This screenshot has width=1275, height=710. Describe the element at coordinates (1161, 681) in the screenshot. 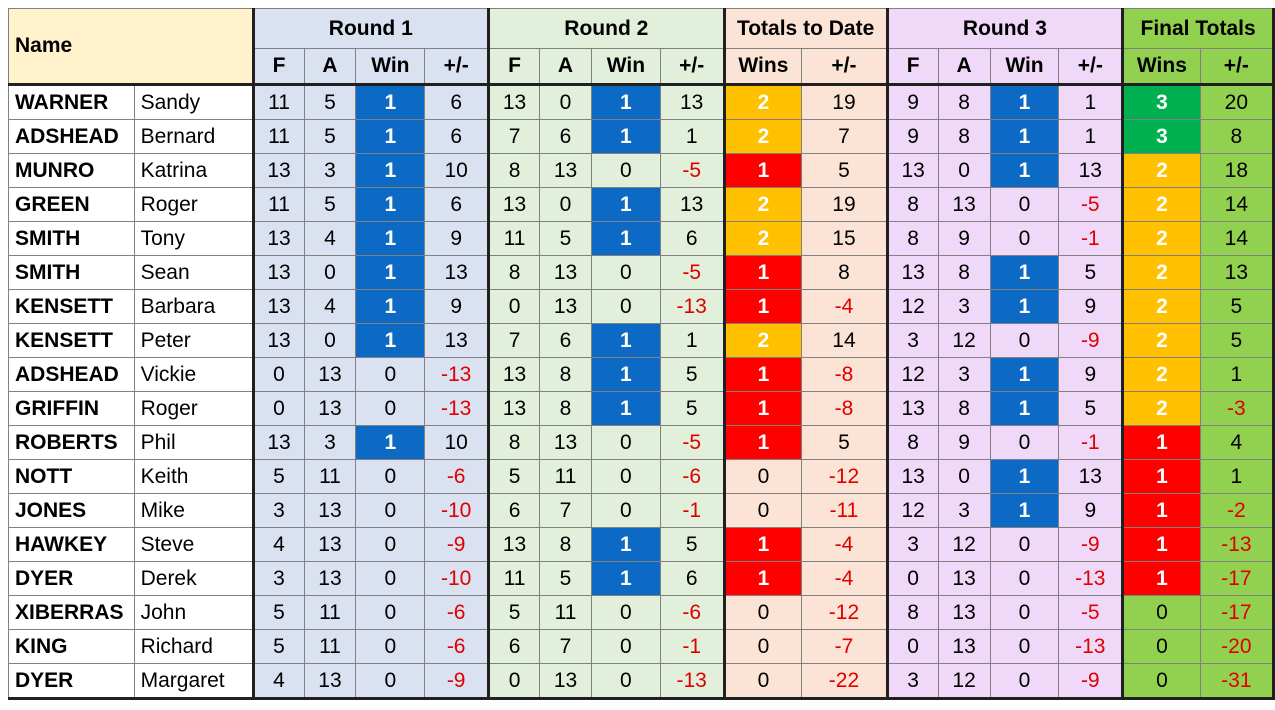

I see `fin-wins-cell: 0` at that location.